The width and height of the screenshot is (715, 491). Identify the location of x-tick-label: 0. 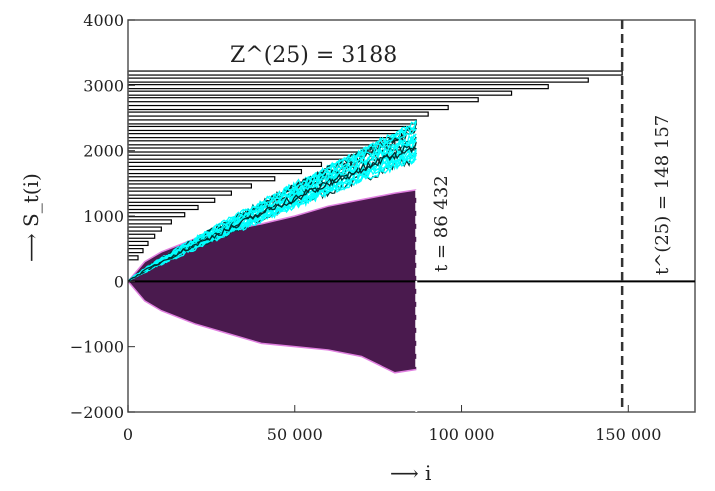
(128, 434).